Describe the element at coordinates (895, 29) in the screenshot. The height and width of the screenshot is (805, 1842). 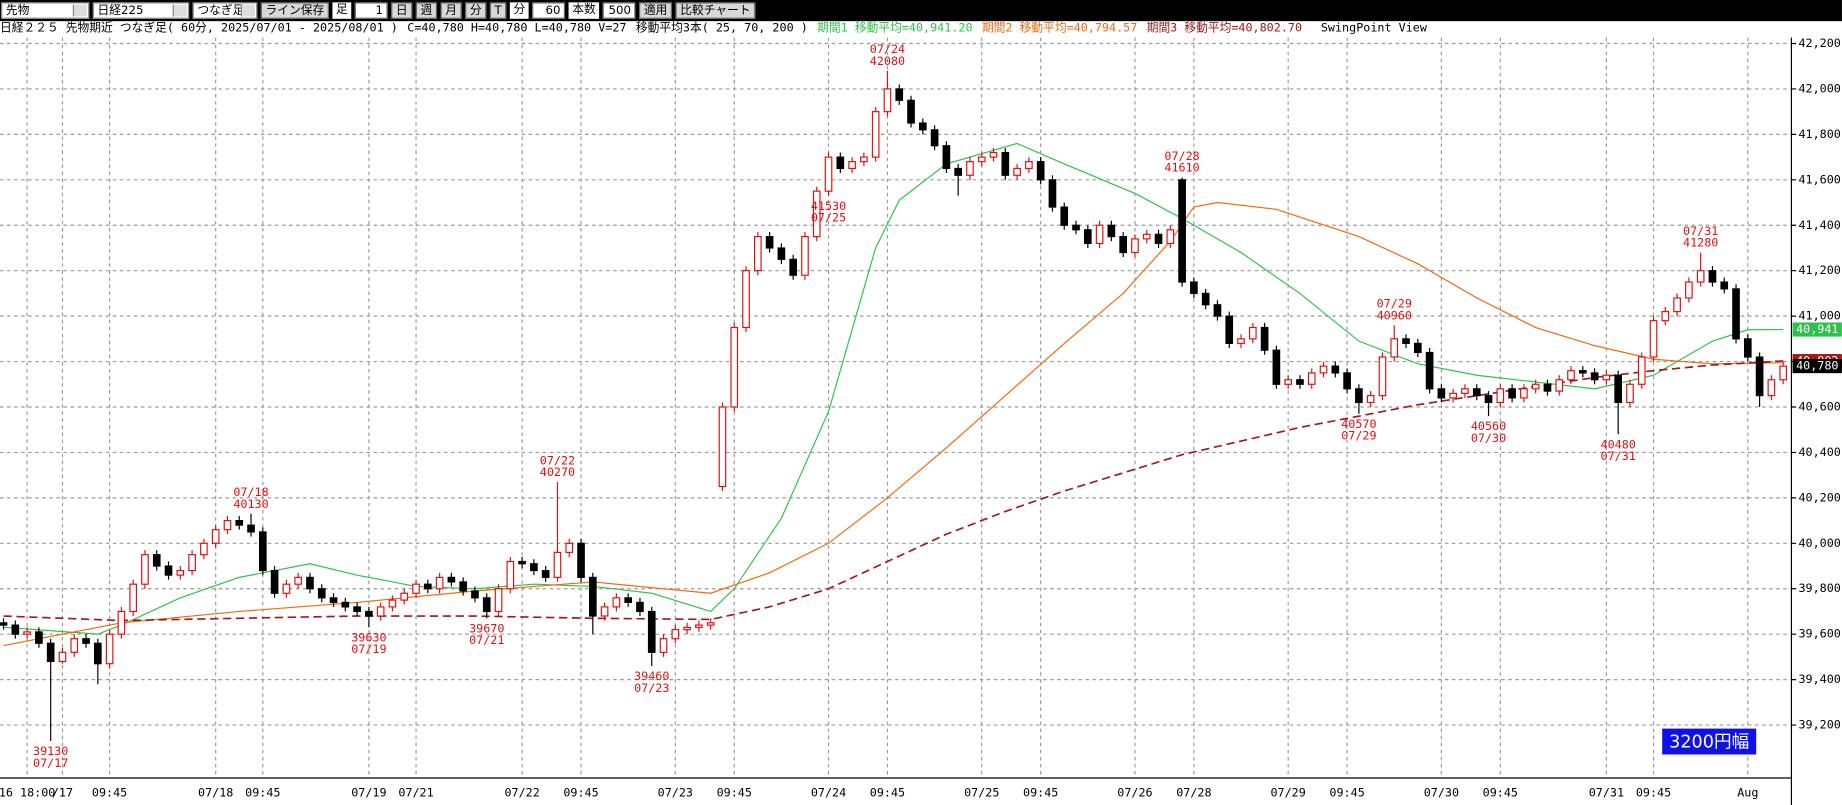
I see `legend-entry: 期間1 移動平均=40,941.20` at that location.